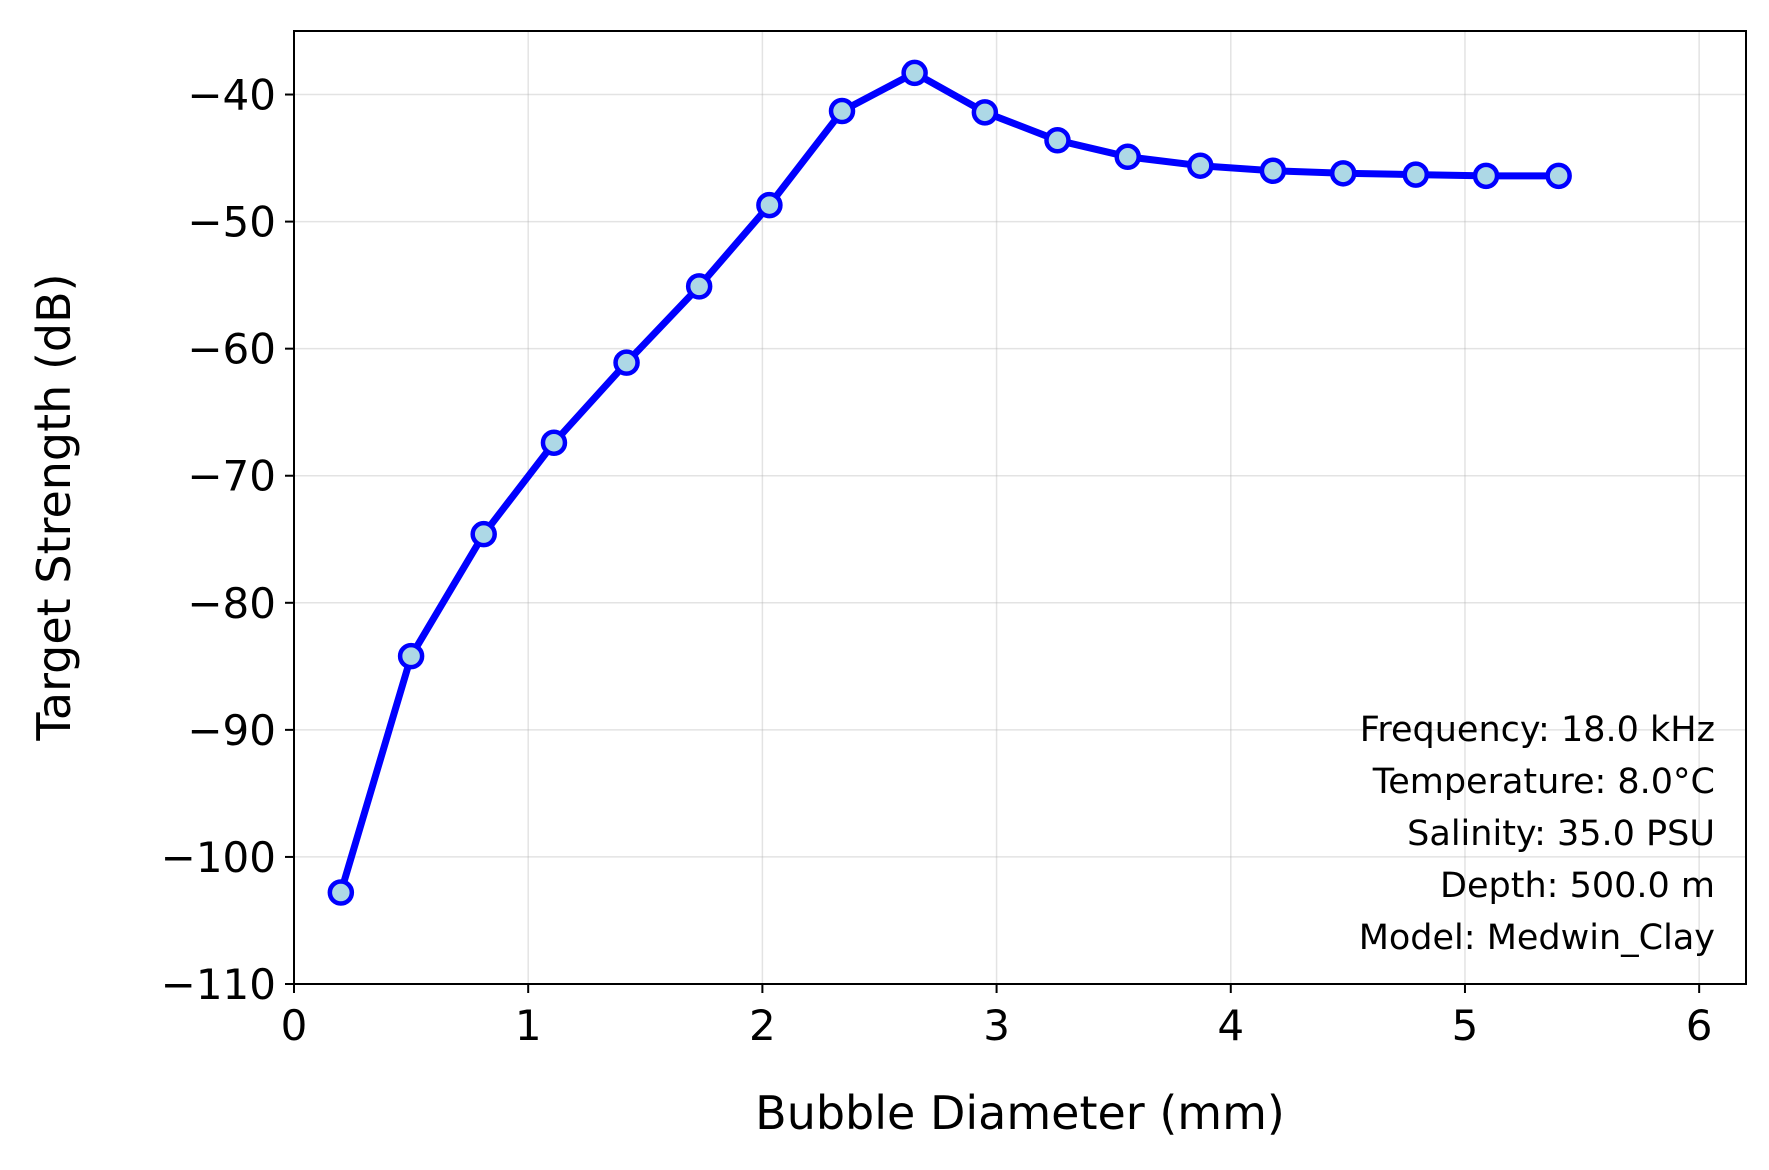  What do you see at coordinates (54, 507) in the screenshot?
I see `y-axis-label: Target Strength (dB)` at bounding box center [54, 507].